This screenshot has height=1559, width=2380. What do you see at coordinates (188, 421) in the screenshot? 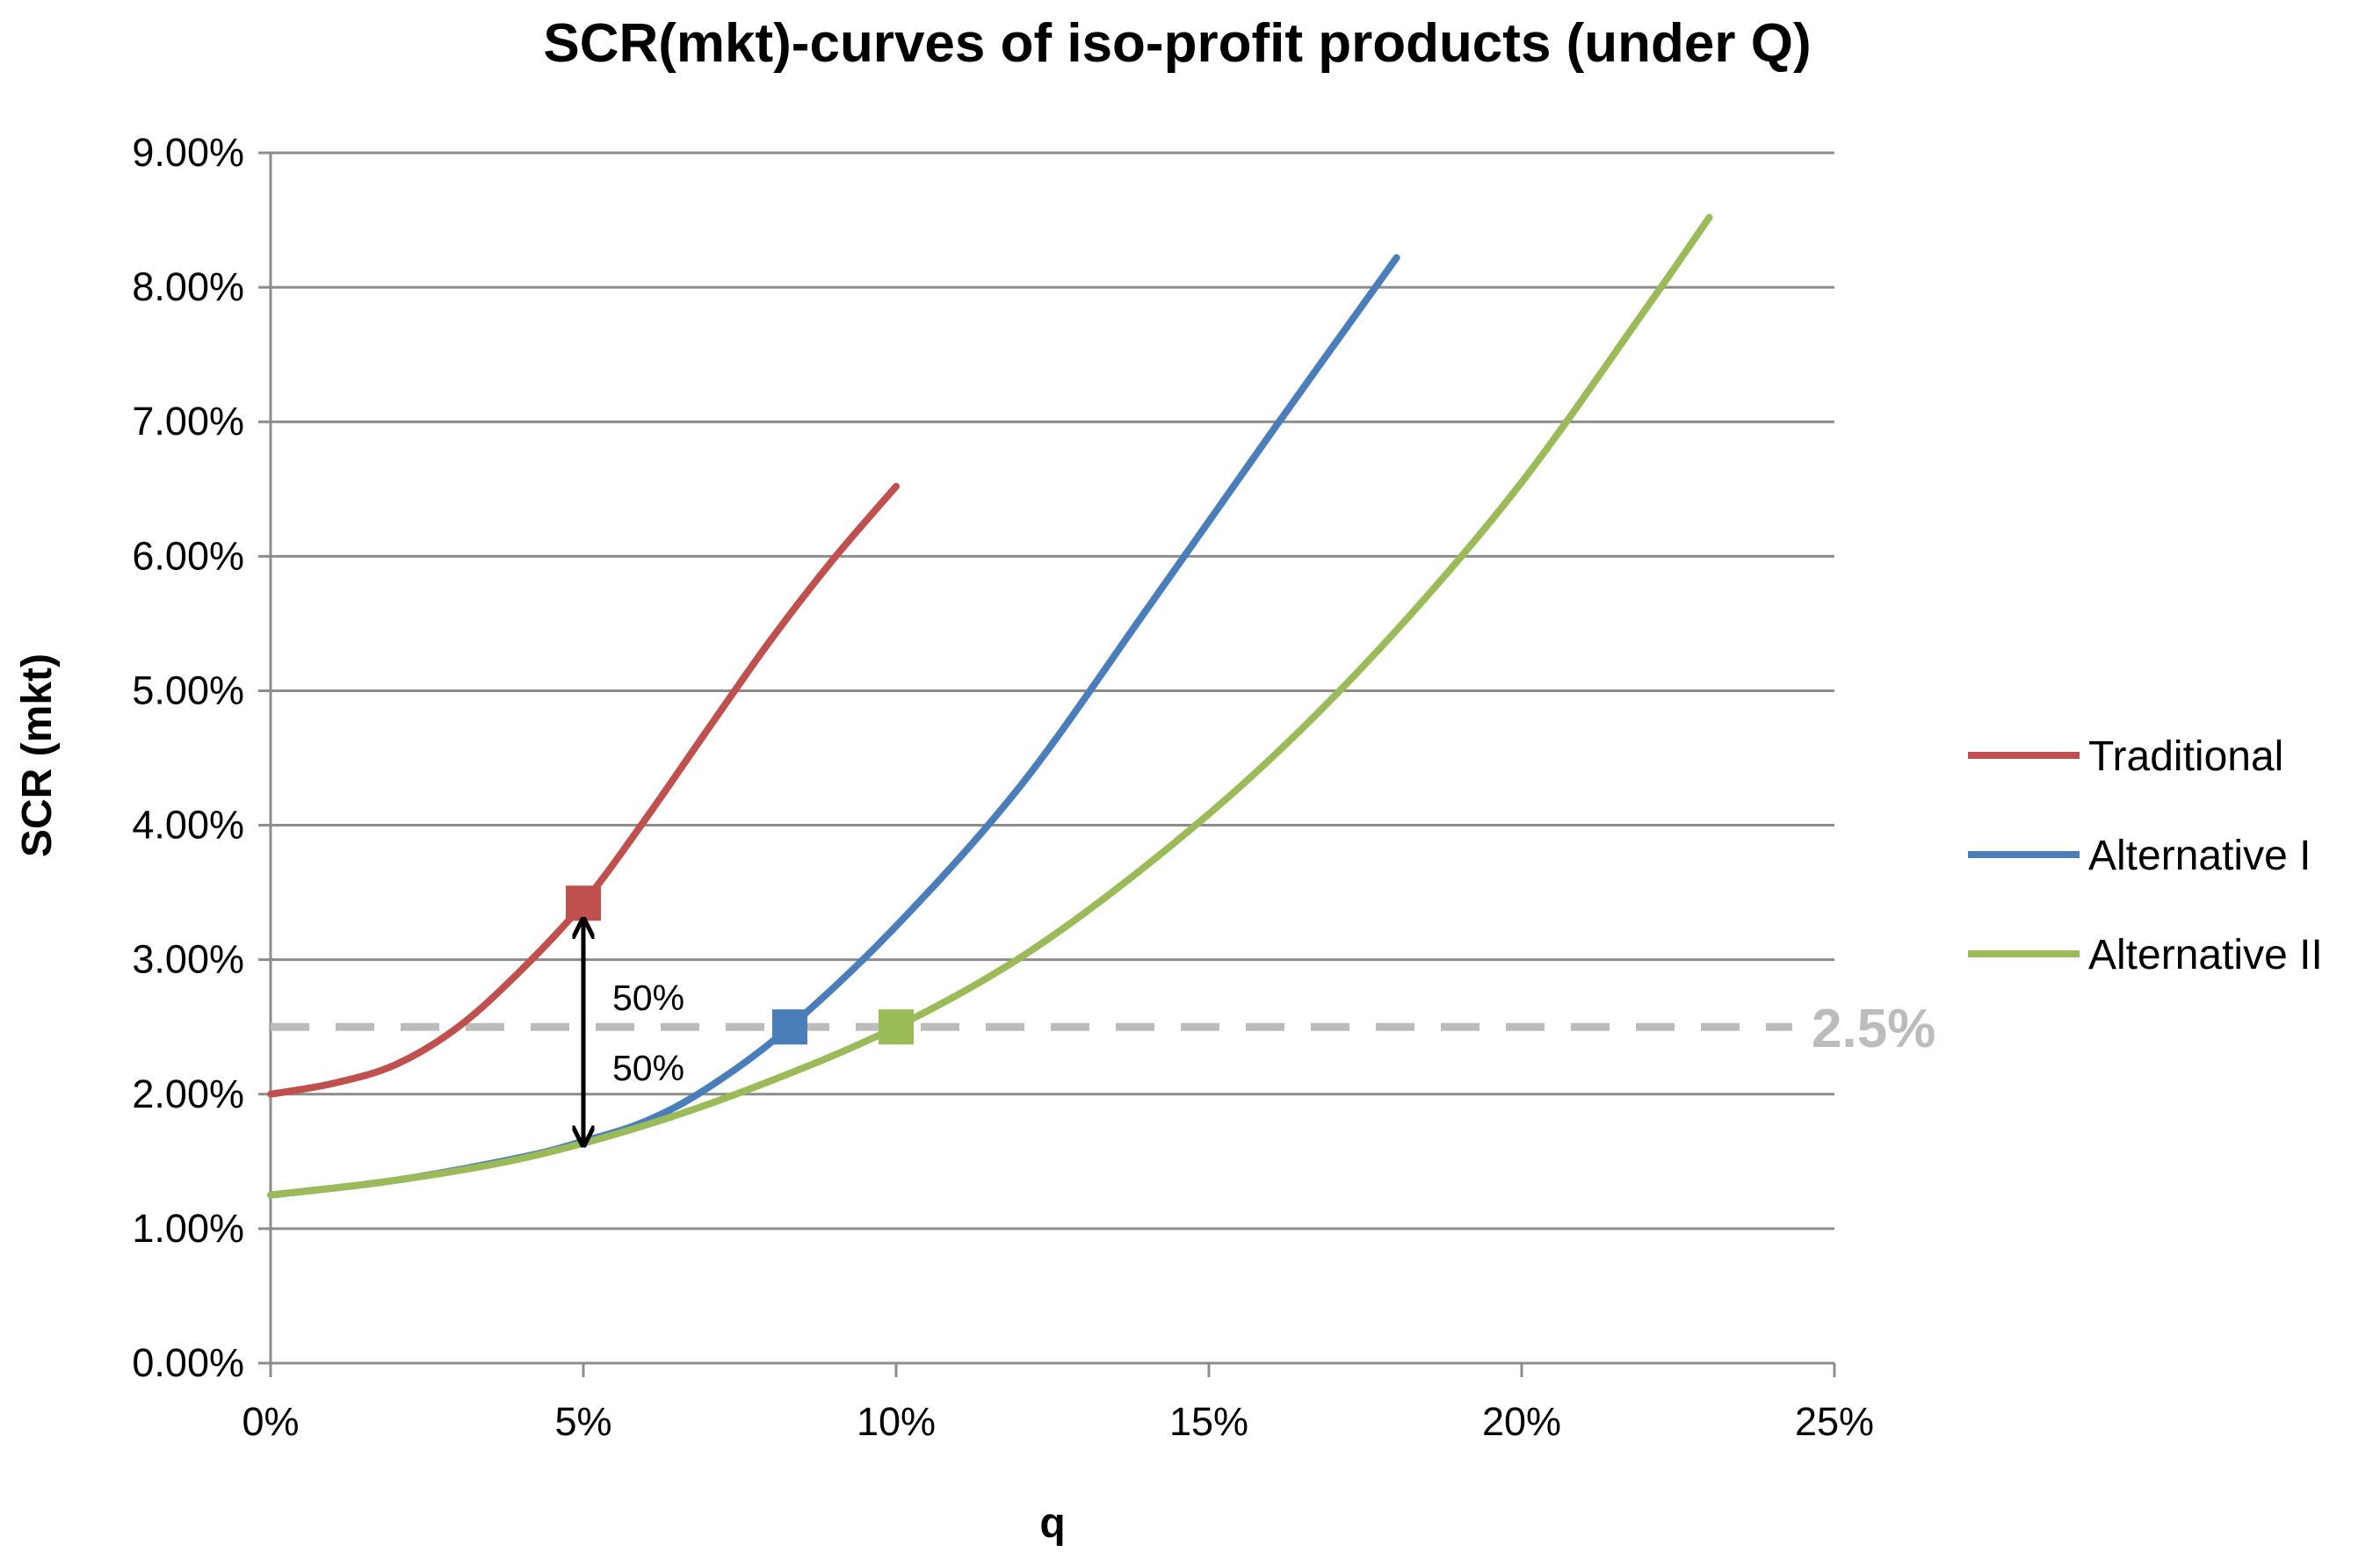
I see `y-tick-label: 7.00%` at bounding box center [188, 421].